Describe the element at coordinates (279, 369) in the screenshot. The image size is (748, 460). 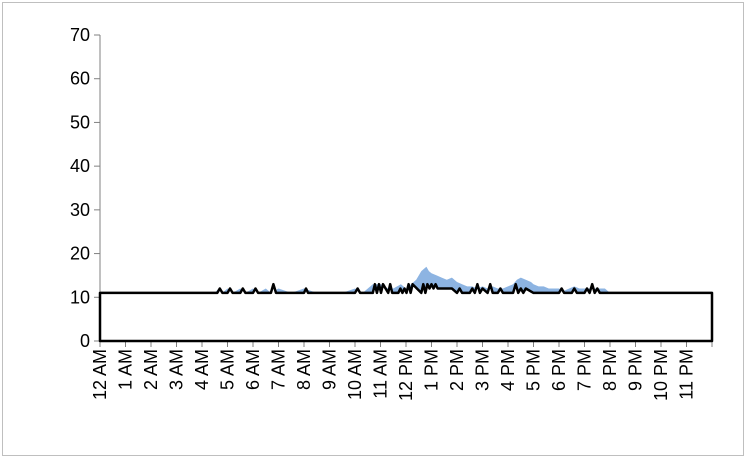
I see `x-tick-label: 7 AM` at that location.